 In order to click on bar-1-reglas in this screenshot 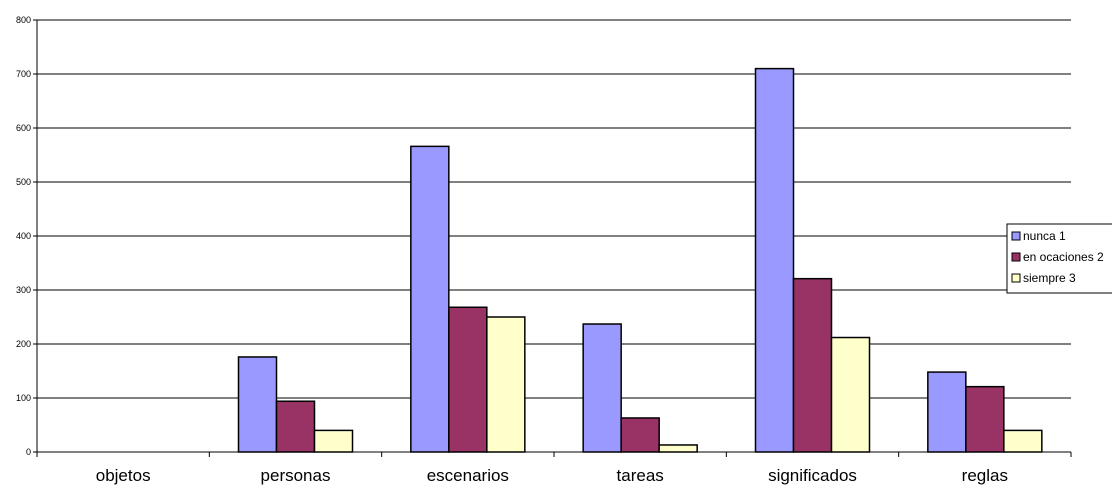, I will do `click(947, 412)`.